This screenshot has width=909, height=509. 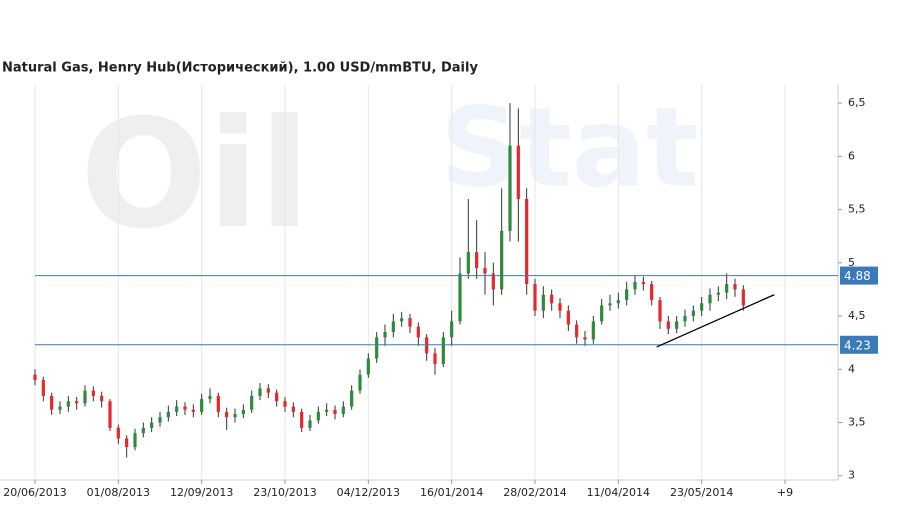 I want to click on y-tick-label: 4, so click(x=851, y=368).